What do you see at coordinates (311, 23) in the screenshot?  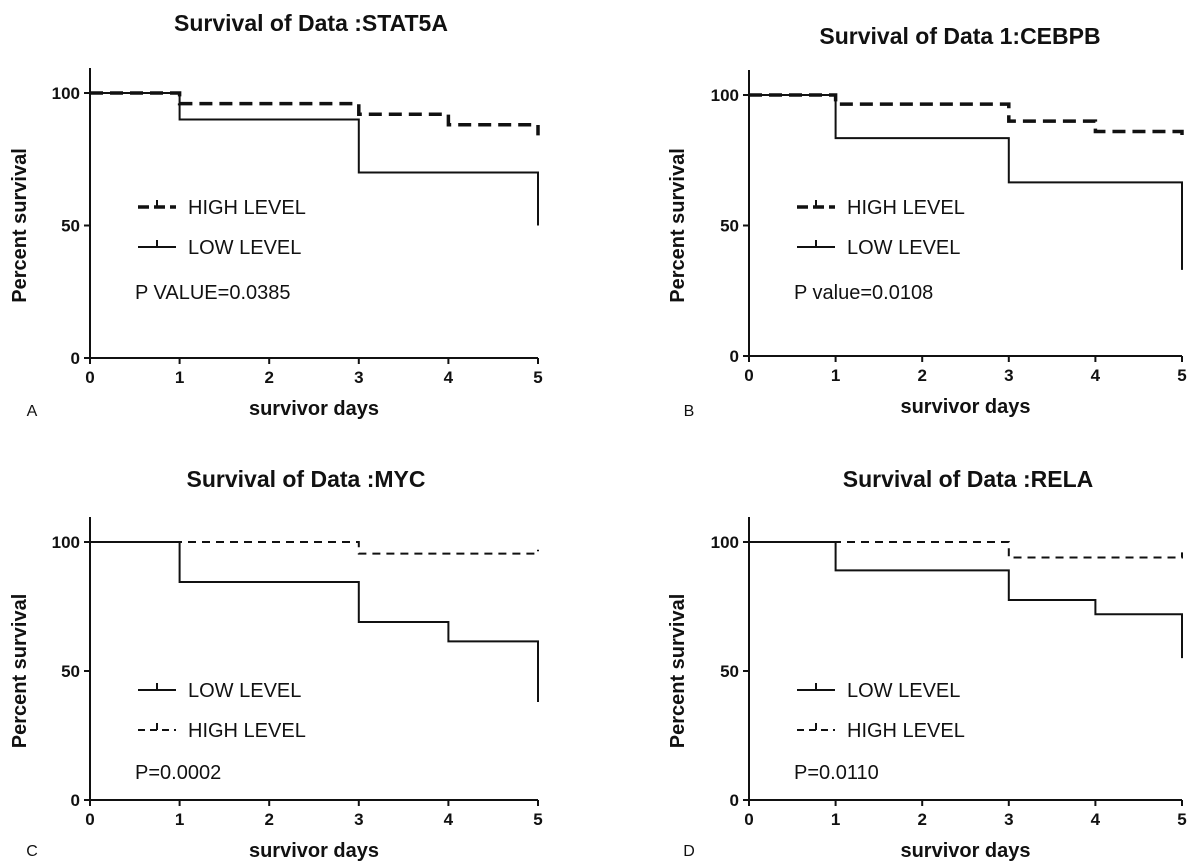 I see `chart-title: Survival of Data :STAT5A` at bounding box center [311, 23].